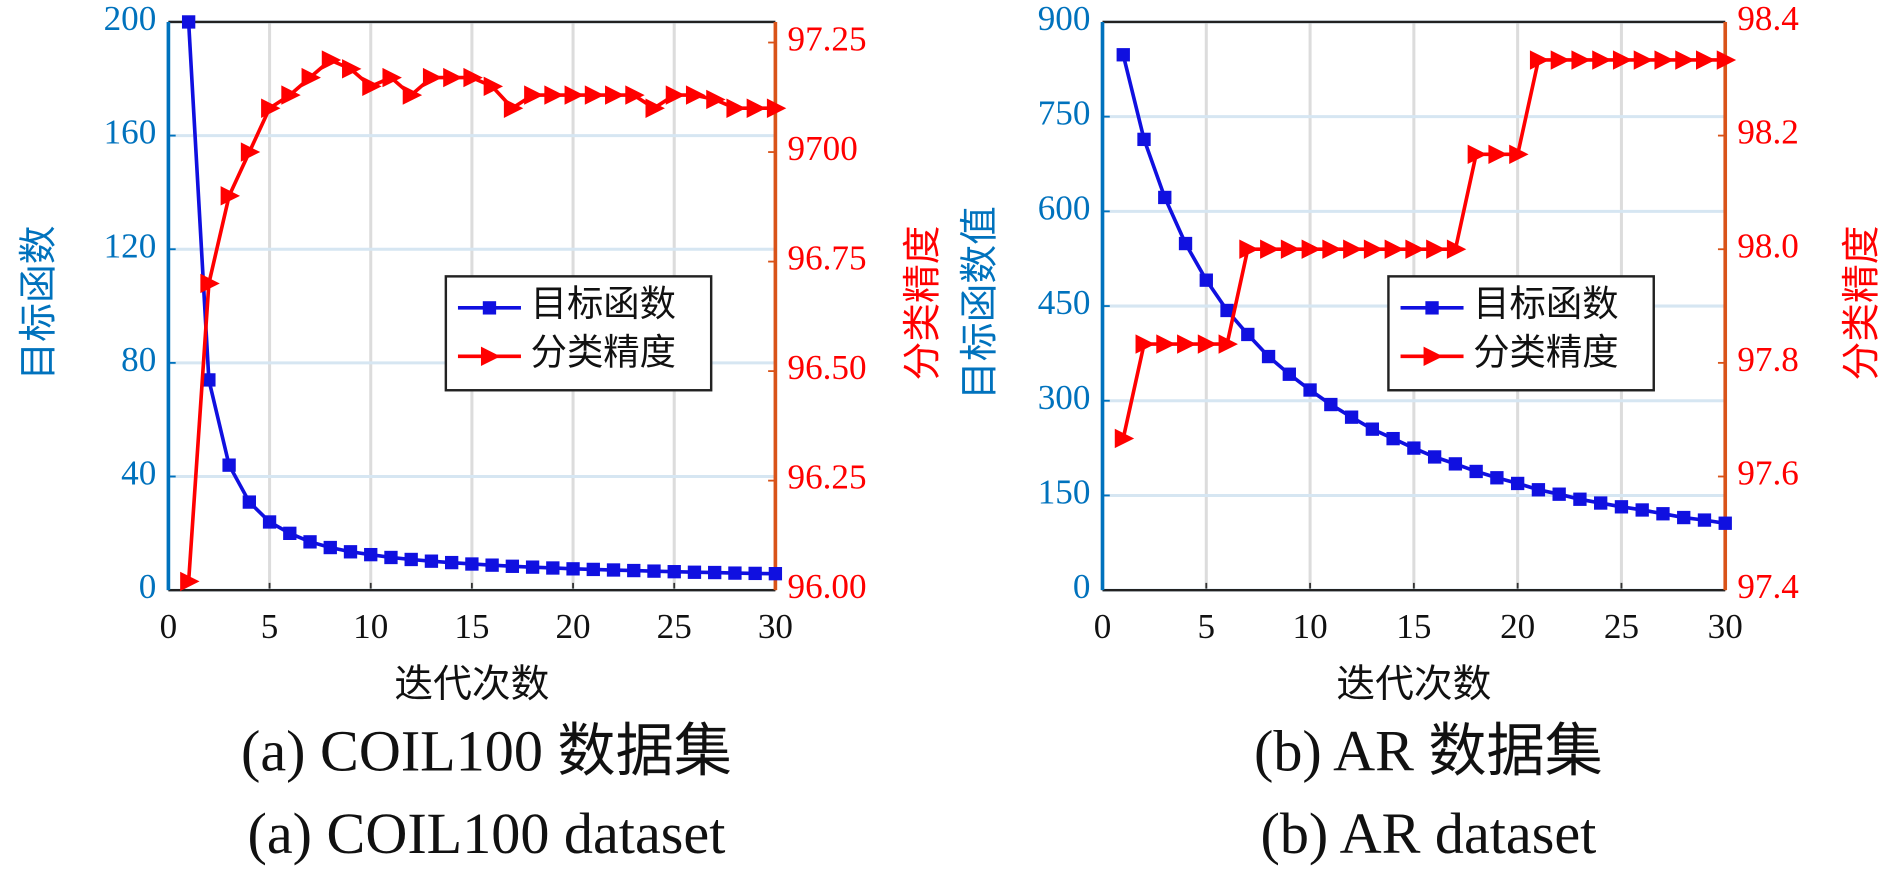  Describe the element at coordinates (1064, 19) in the screenshot. I see `y-tick-label: 900` at that location.